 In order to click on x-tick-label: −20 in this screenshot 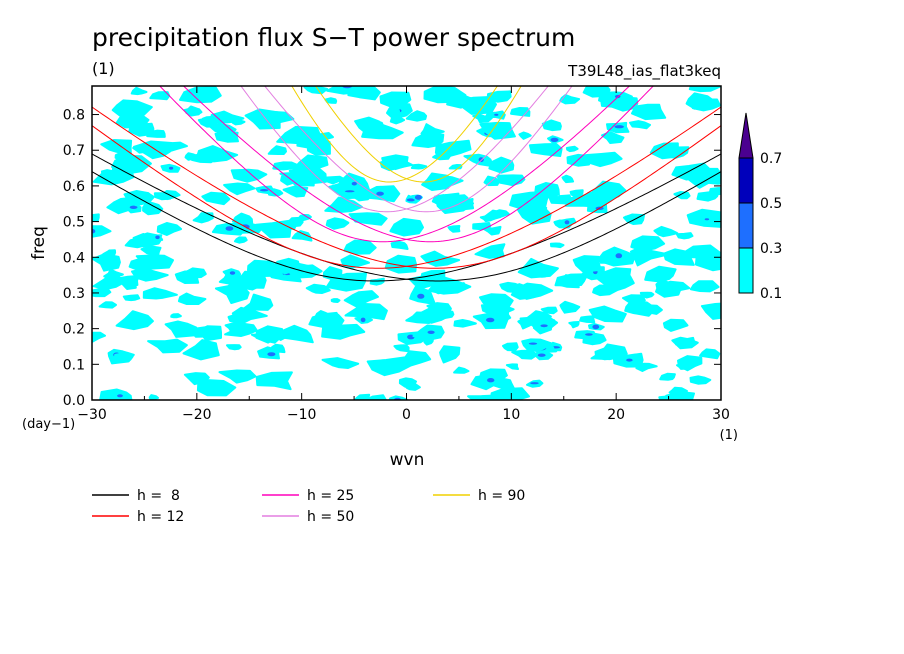, I will do `click(197, 415)`.